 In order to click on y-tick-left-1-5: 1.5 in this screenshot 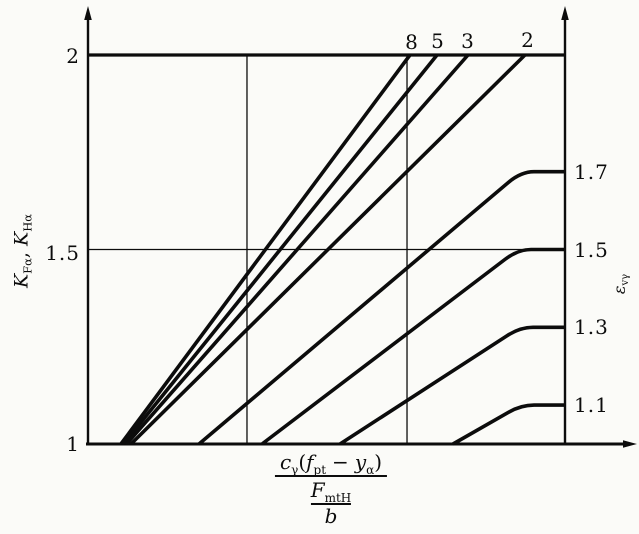, I will do `click(62, 253)`.